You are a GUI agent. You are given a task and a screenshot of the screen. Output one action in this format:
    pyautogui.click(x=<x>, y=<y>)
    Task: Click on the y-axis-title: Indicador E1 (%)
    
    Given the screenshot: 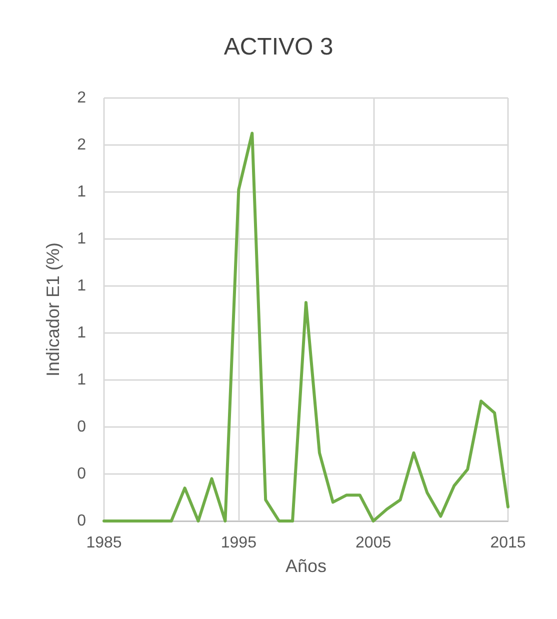 What is the action you would take?
    pyautogui.click(x=53, y=309)
    